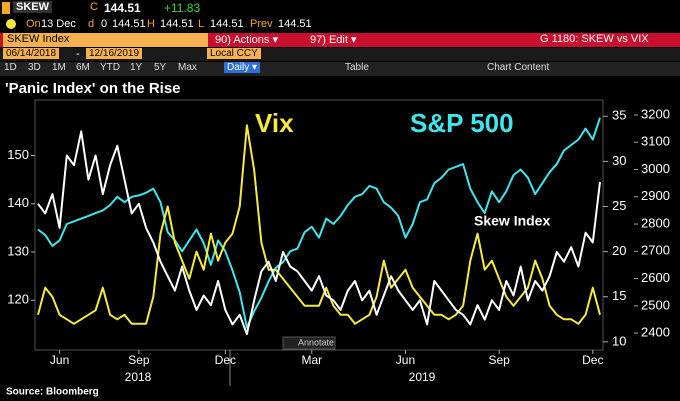  I want to click on start-date: 06/14/2018, so click(31, 53).